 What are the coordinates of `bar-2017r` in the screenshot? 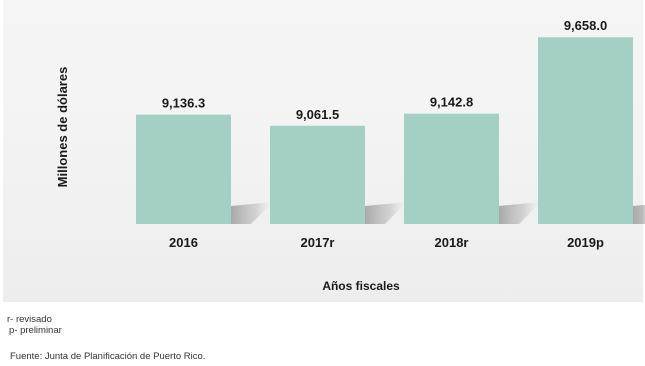 It's located at (317, 174).